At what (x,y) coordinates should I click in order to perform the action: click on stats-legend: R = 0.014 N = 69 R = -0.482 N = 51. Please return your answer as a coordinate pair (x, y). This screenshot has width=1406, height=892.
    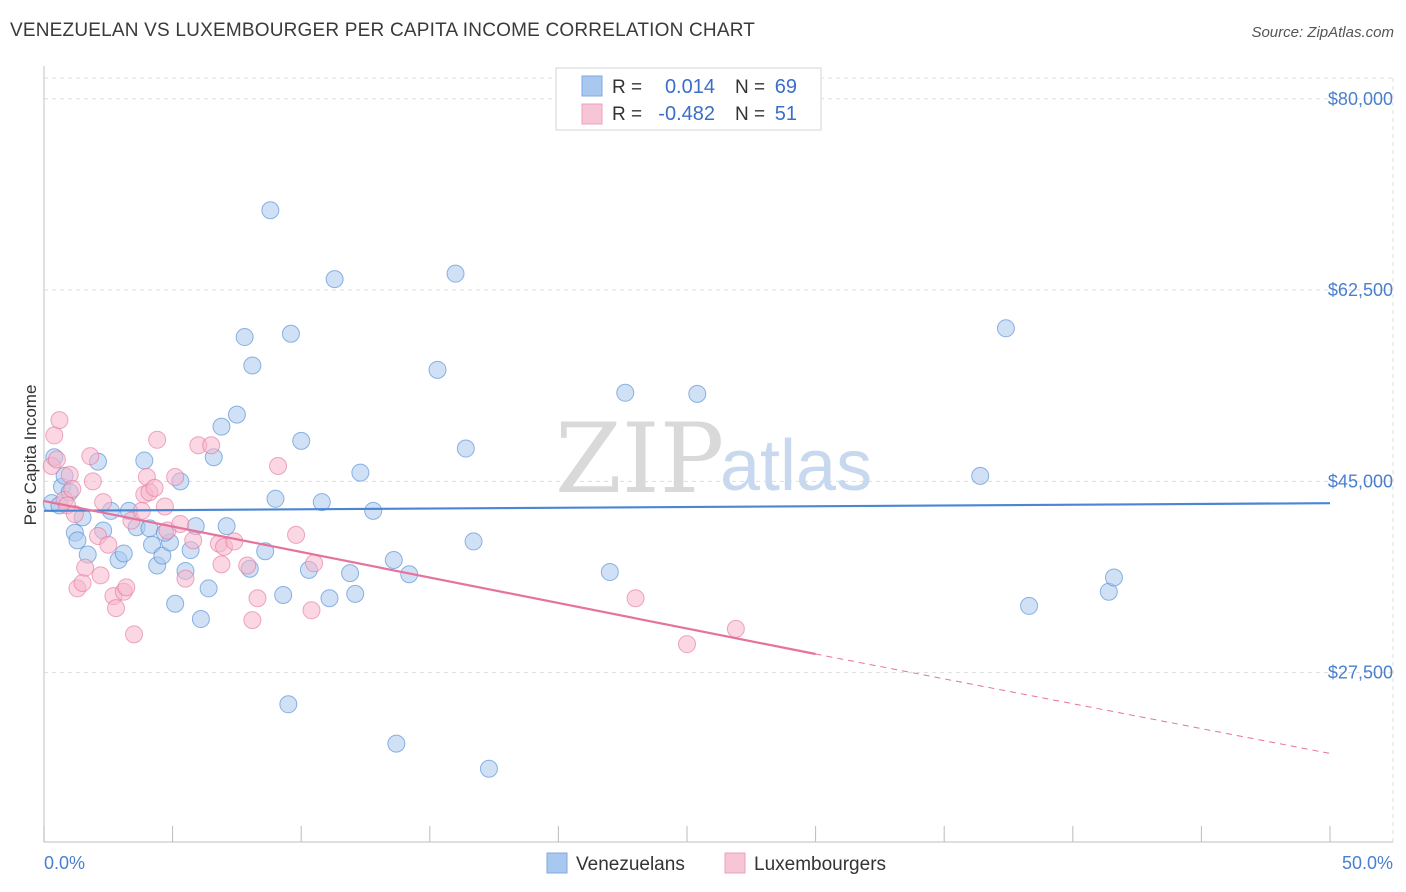
    Looking at the image, I should click on (688, 99).